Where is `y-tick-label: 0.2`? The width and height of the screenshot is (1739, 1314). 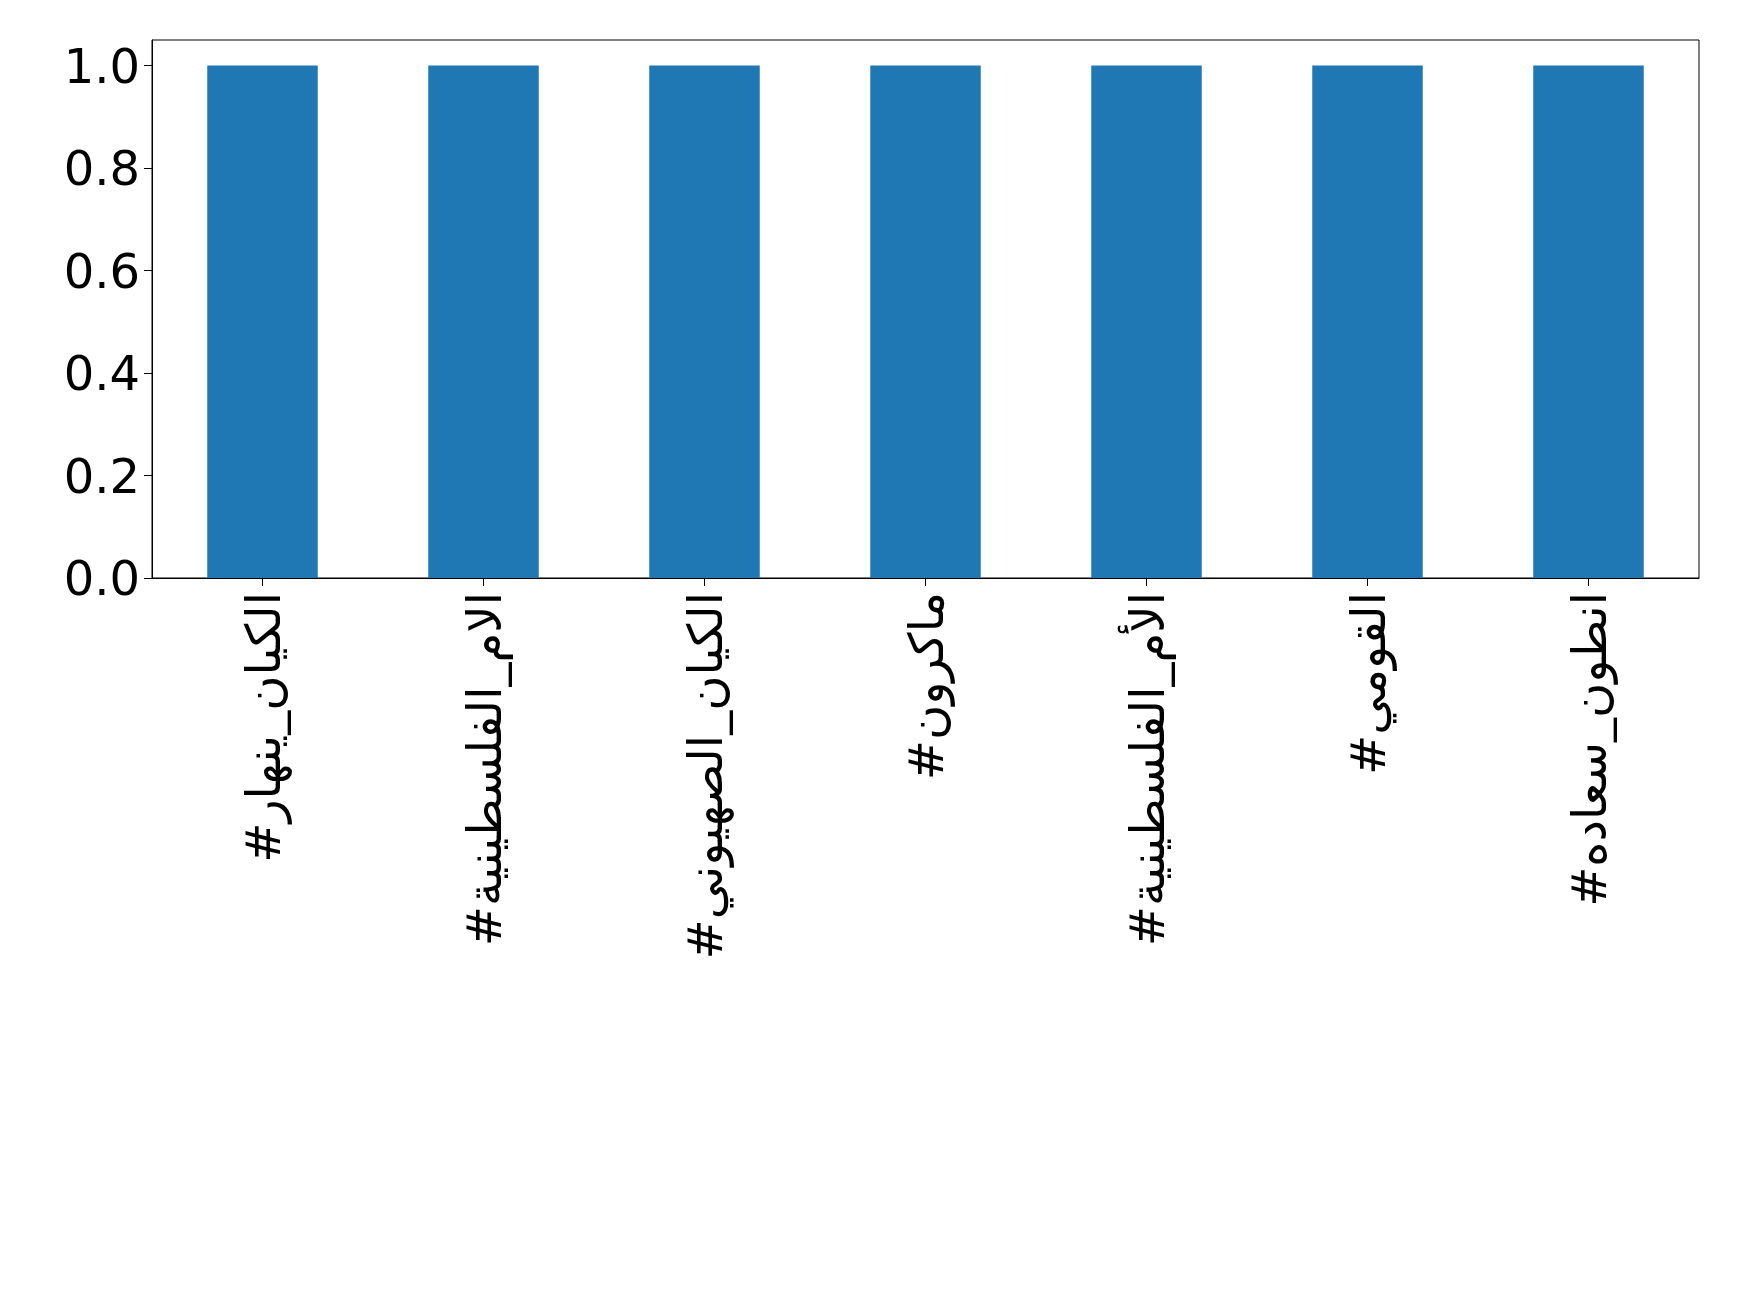
y-tick-label: 0.2 is located at coordinates (101, 475).